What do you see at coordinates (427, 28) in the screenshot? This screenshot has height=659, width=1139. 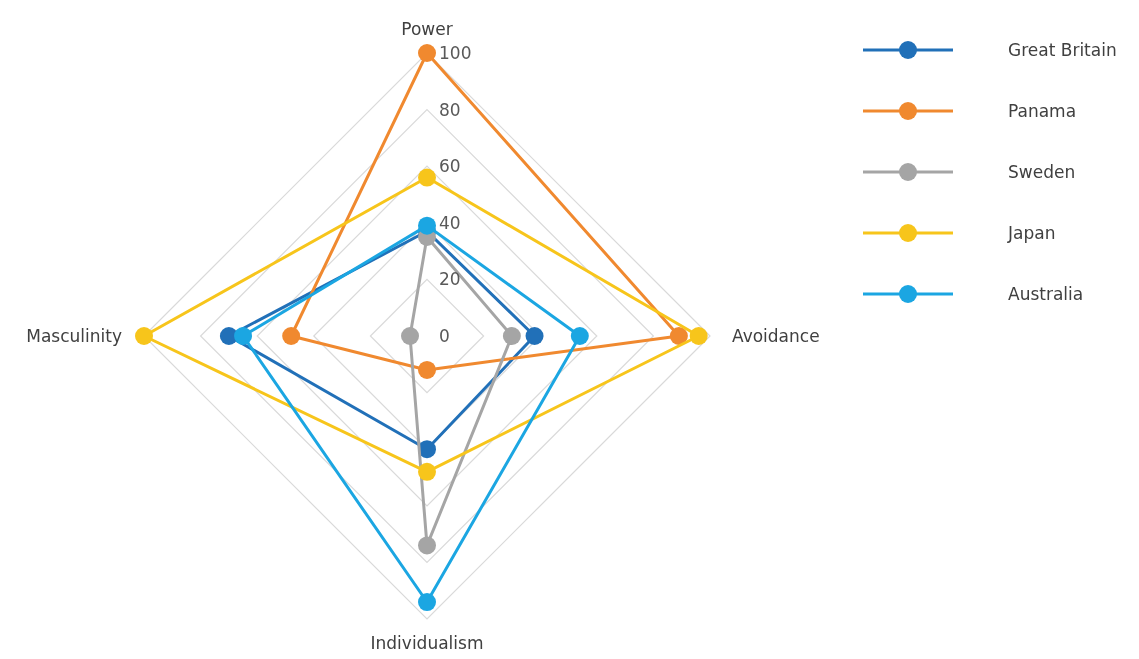 I see `spoke-label: Power` at bounding box center [427, 28].